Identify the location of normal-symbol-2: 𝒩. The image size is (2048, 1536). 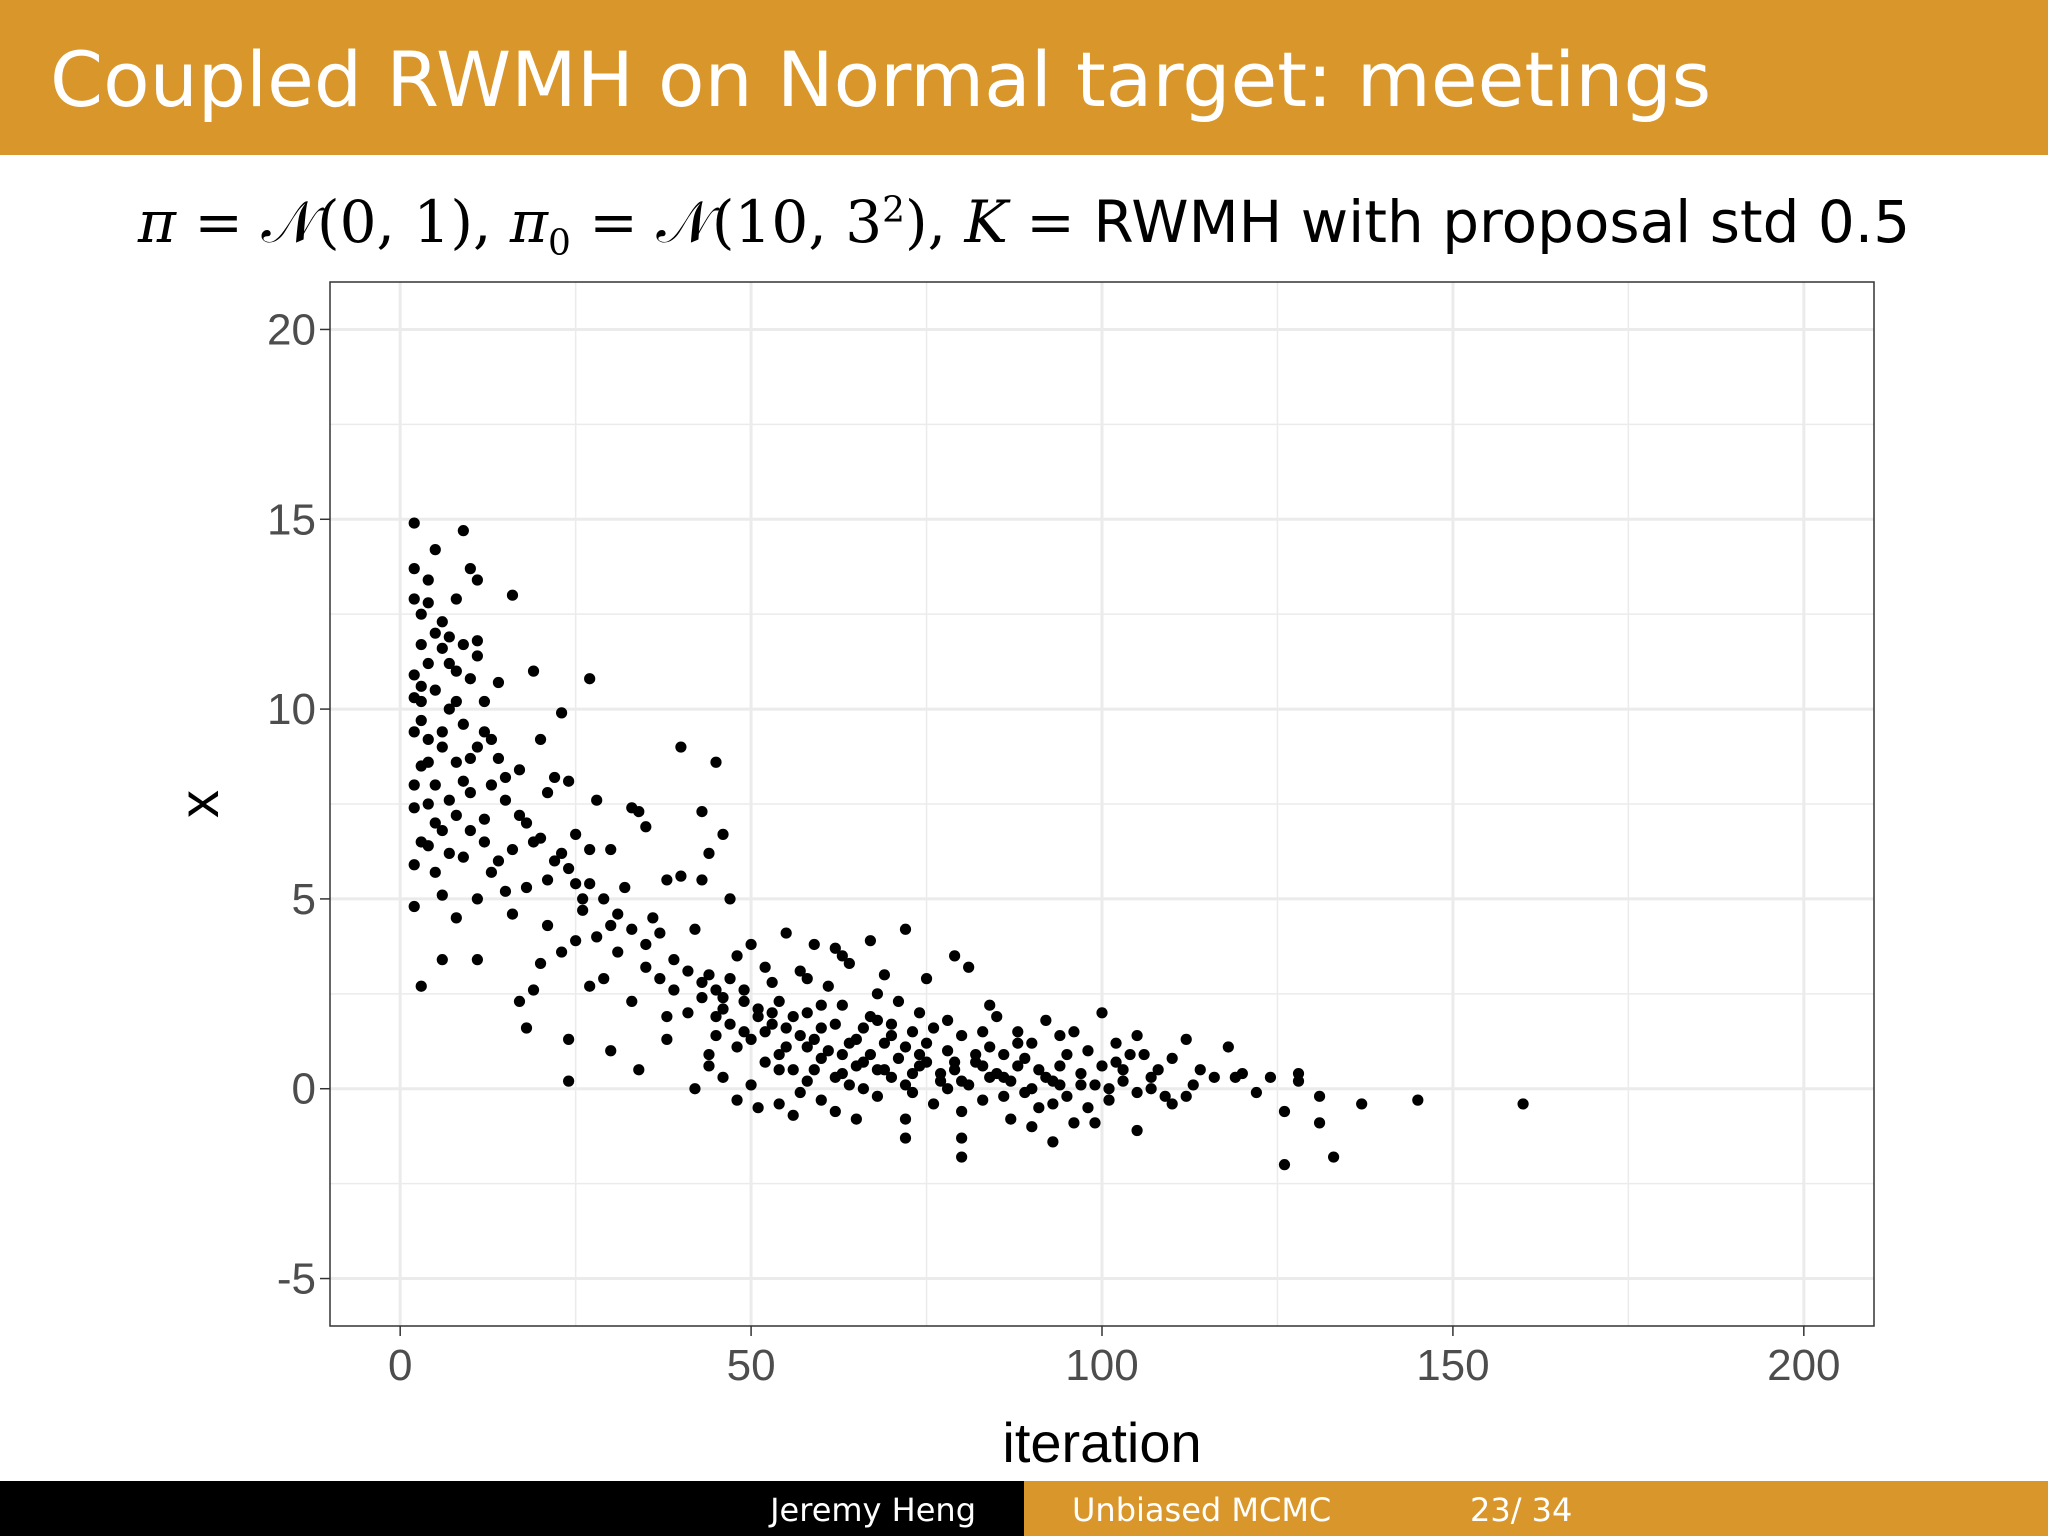
(684, 222).